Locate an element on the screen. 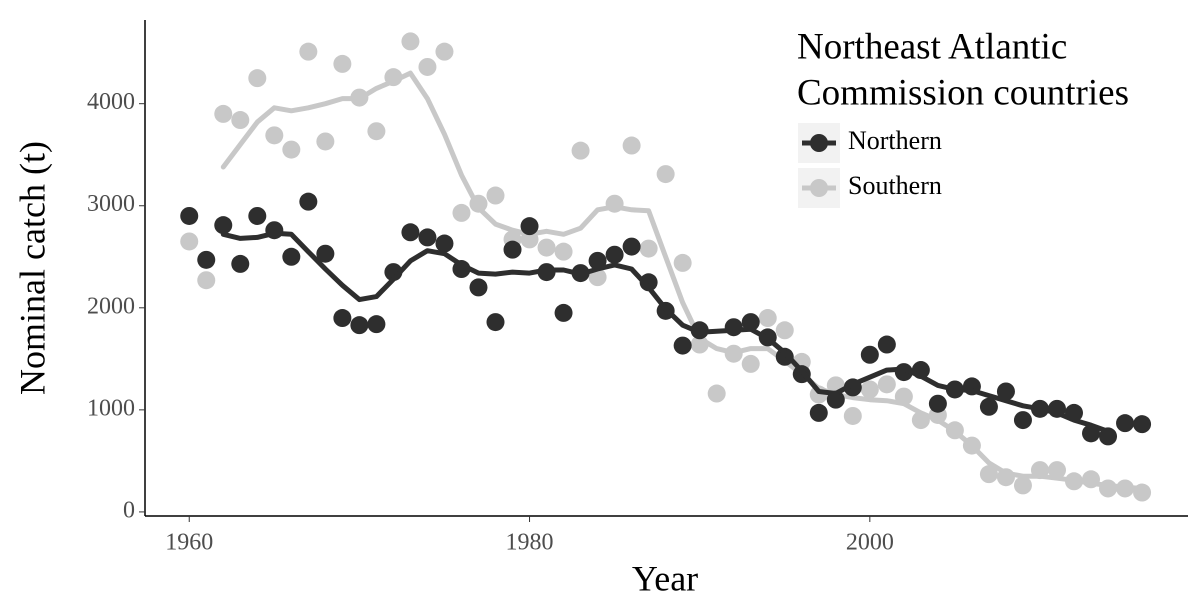 The image size is (1198, 608). y-tick-label: 3000 is located at coordinates (111, 204).